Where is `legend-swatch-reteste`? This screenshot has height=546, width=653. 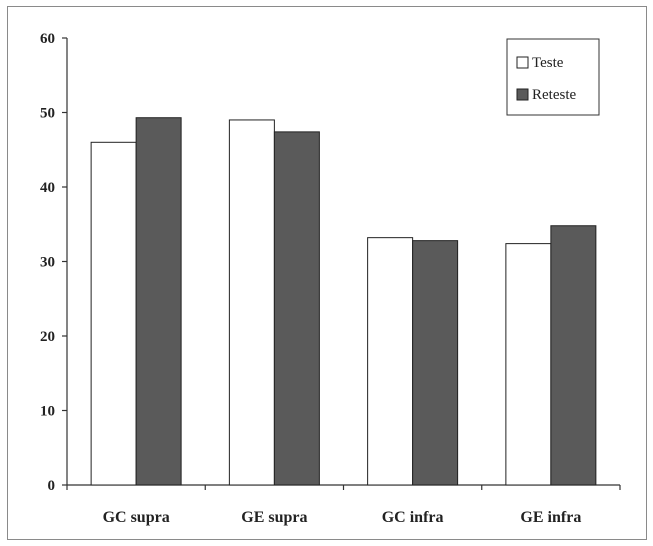 legend-swatch-reteste is located at coordinates (522, 94).